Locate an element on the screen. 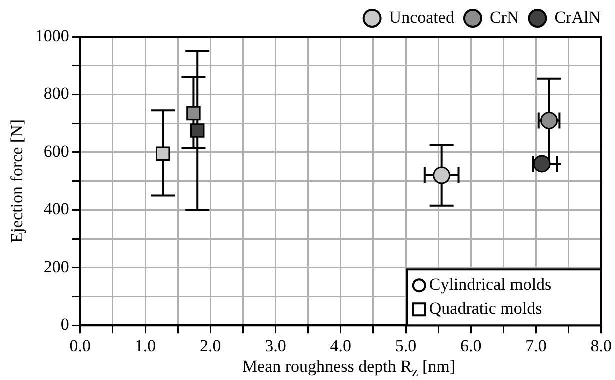 This screenshot has height=380, width=615. y-tick-label: 200 is located at coordinates (57, 266).